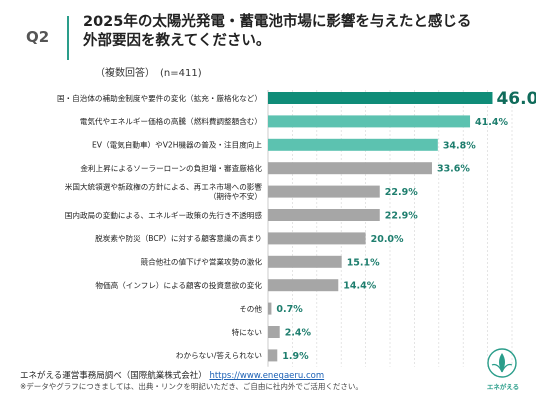  Describe the element at coordinates (159, 98) in the screenshot. I see `category-label: 国・自治体の補助金制度や要件の変化（拡充・厳格化など）` at that location.